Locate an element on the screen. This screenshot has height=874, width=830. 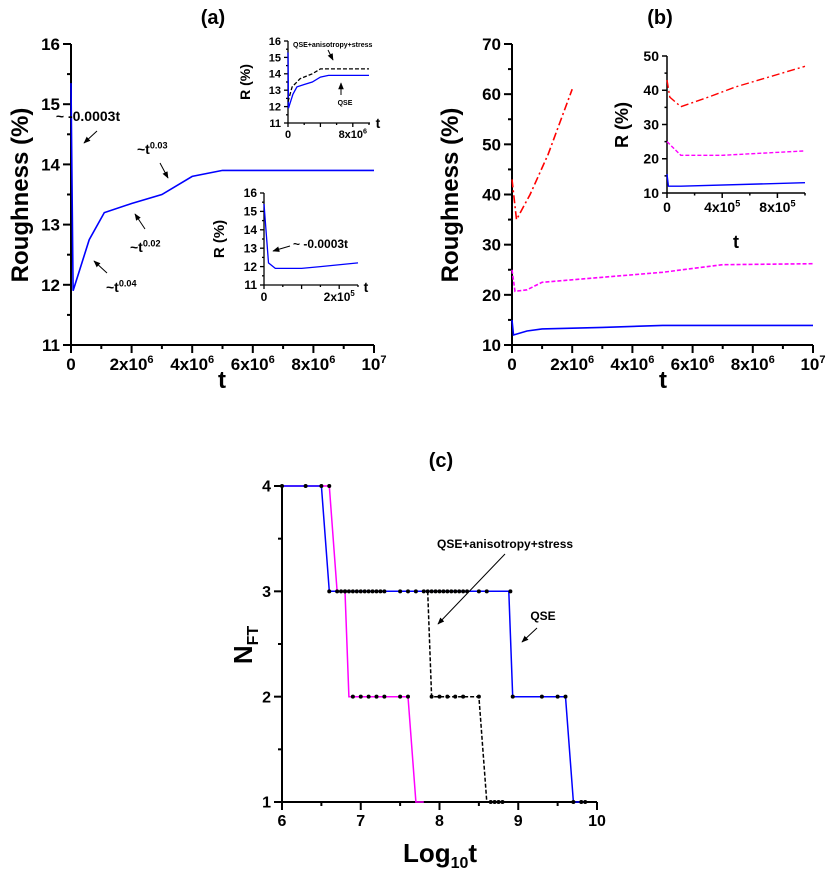
y-tick-label: 30 is located at coordinates (651, 124).